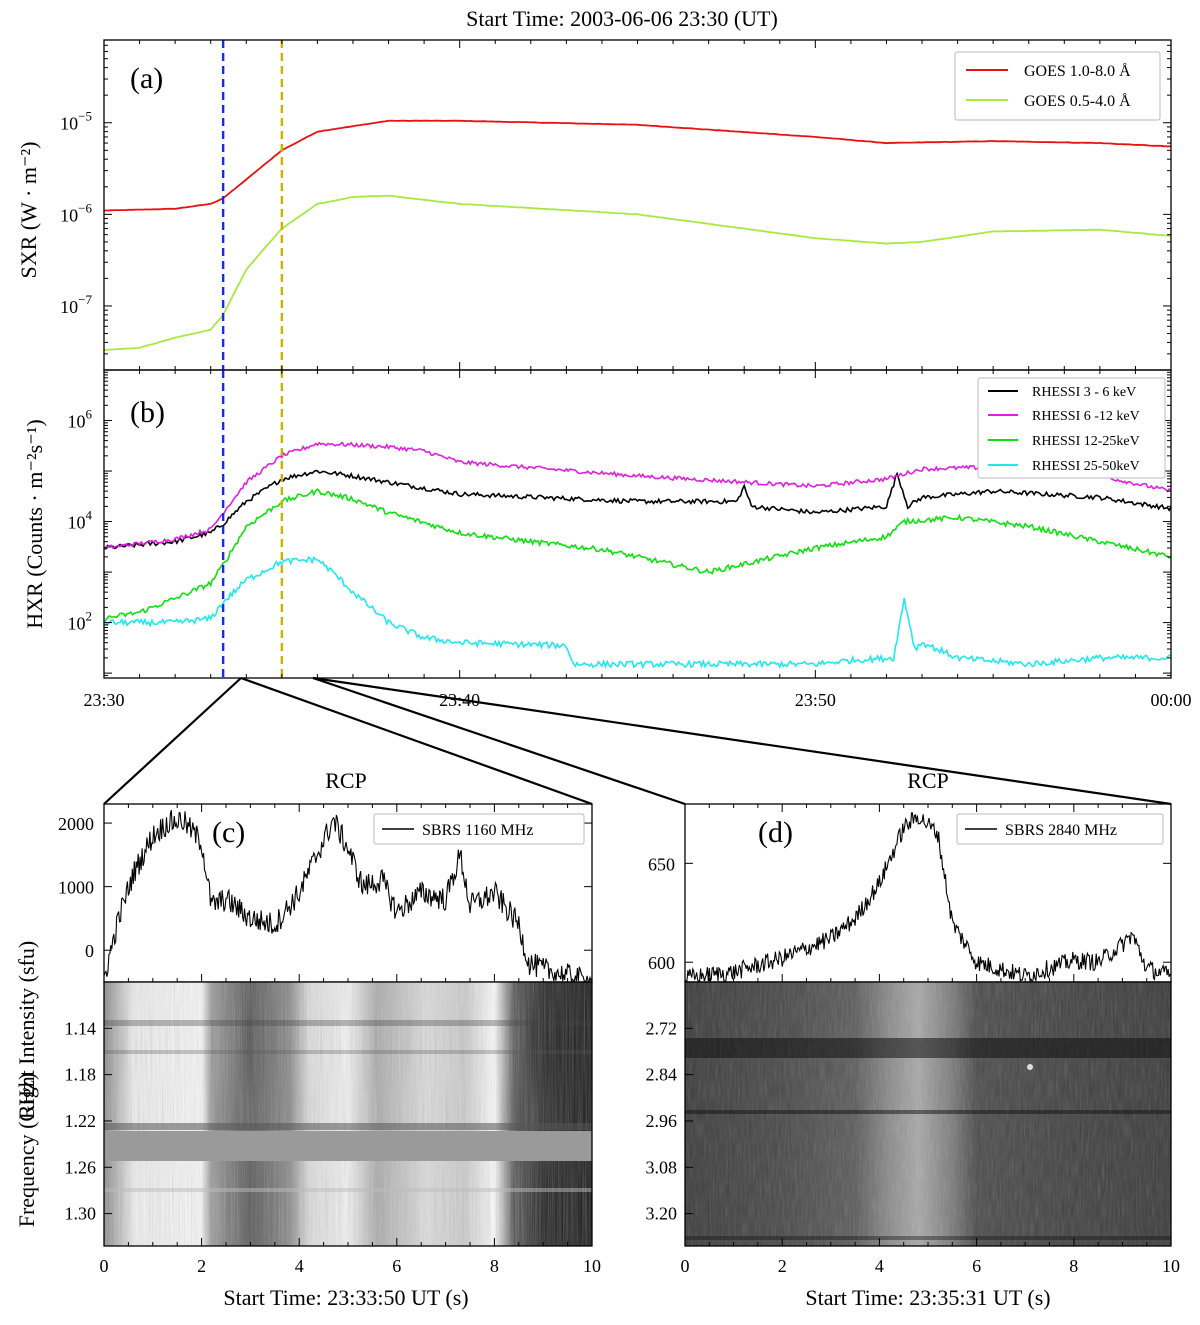 This screenshot has width=1200, height=1325. What do you see at coordinates (76, 212) in the screenshot?
I see `ytick-label-a: 10⁻⁶` at bounding box center [76, 212].